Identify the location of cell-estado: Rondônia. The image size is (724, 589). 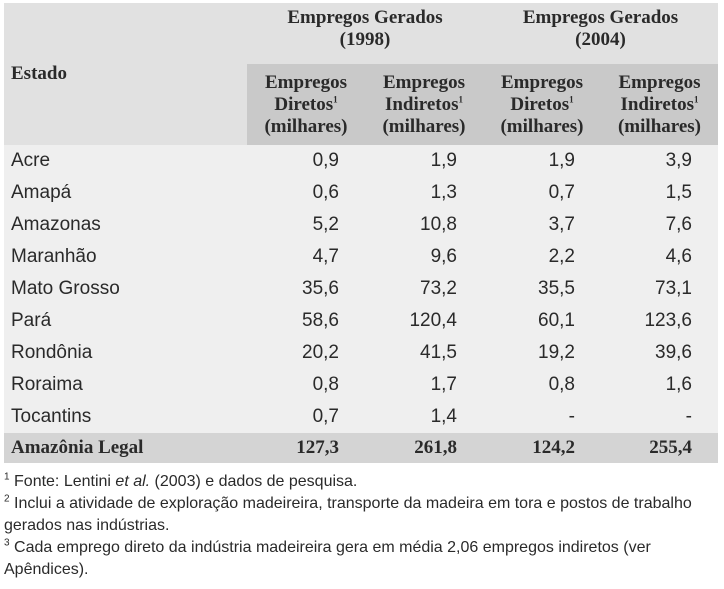
(125, 353).